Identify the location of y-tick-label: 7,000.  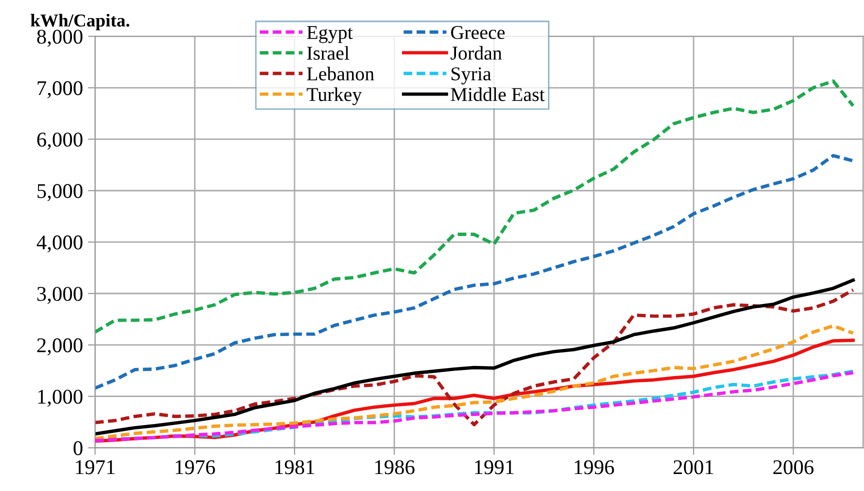
(60, 89).